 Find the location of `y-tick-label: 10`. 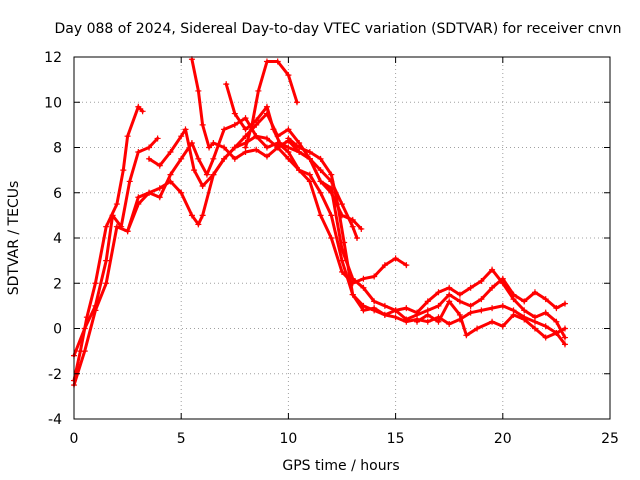

y-tick-label: 10 is located at coordinates (53, 103).